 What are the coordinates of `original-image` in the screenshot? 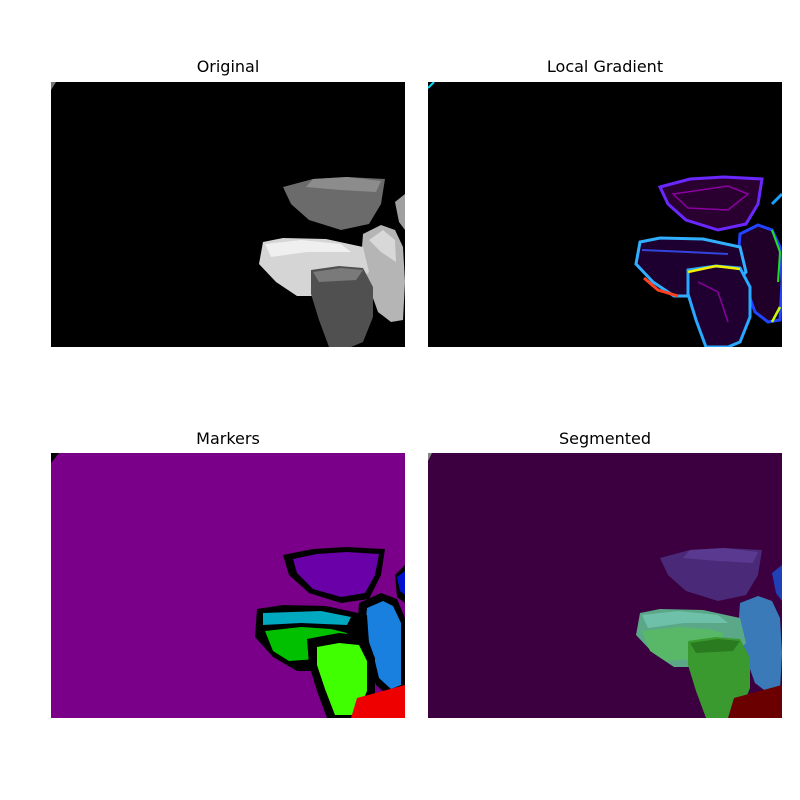 It's located at (228, 214).